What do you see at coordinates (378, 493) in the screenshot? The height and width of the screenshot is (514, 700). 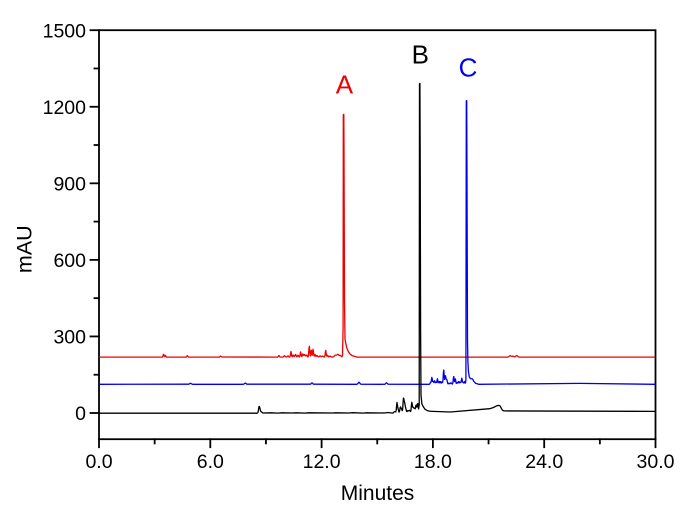 I see `svg-text: Minutes` at bounding box center [378, 493].